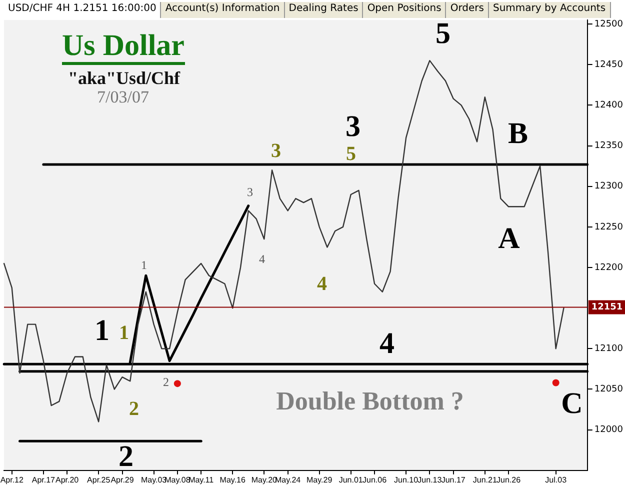  Describe the element at coordinates (453, 479) in the screenshot. I see `x-tick-label: Jun.17` at that location.